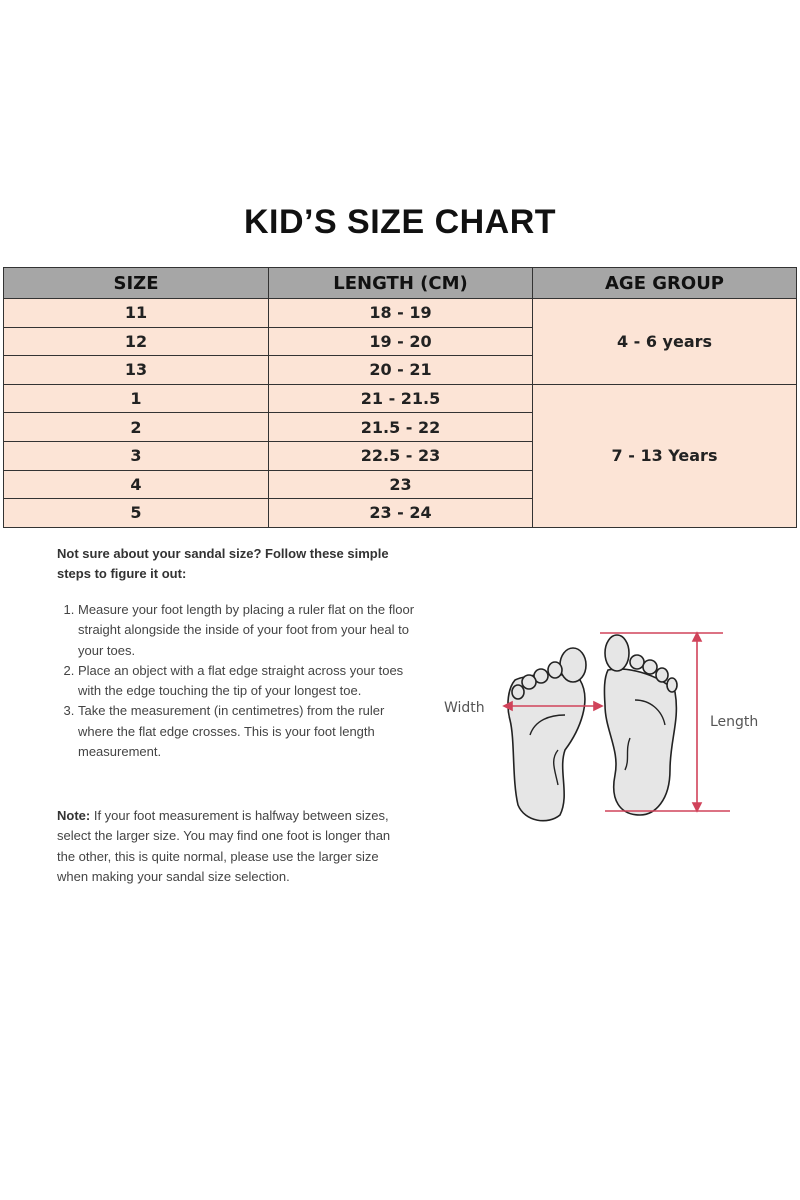 The width and height of the screenshot is (800, 1200). Describe the element at coordinates (400, 370) in the screenshot. I see `length-cell: 20 - 21` at that location.